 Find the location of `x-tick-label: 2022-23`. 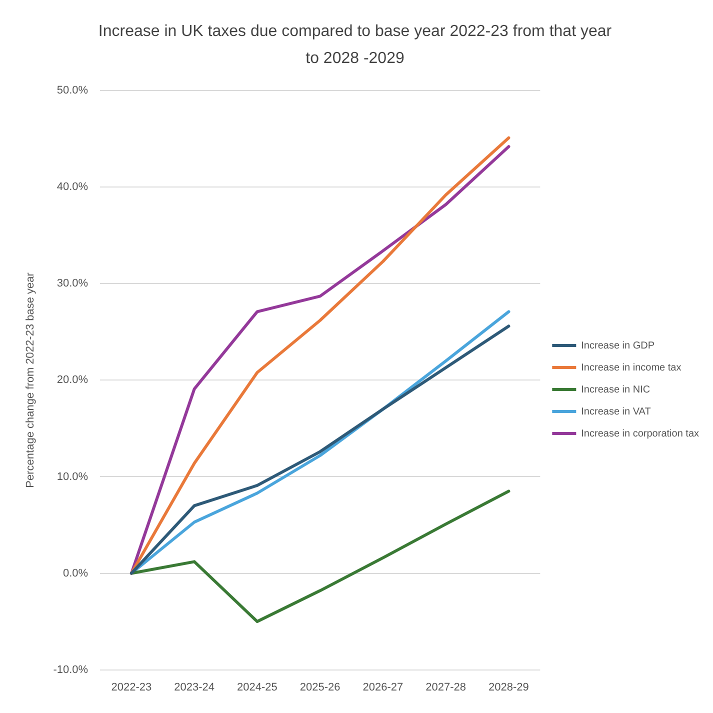

x-tick-label: 2022-23 is located at coordinates (131, 687).